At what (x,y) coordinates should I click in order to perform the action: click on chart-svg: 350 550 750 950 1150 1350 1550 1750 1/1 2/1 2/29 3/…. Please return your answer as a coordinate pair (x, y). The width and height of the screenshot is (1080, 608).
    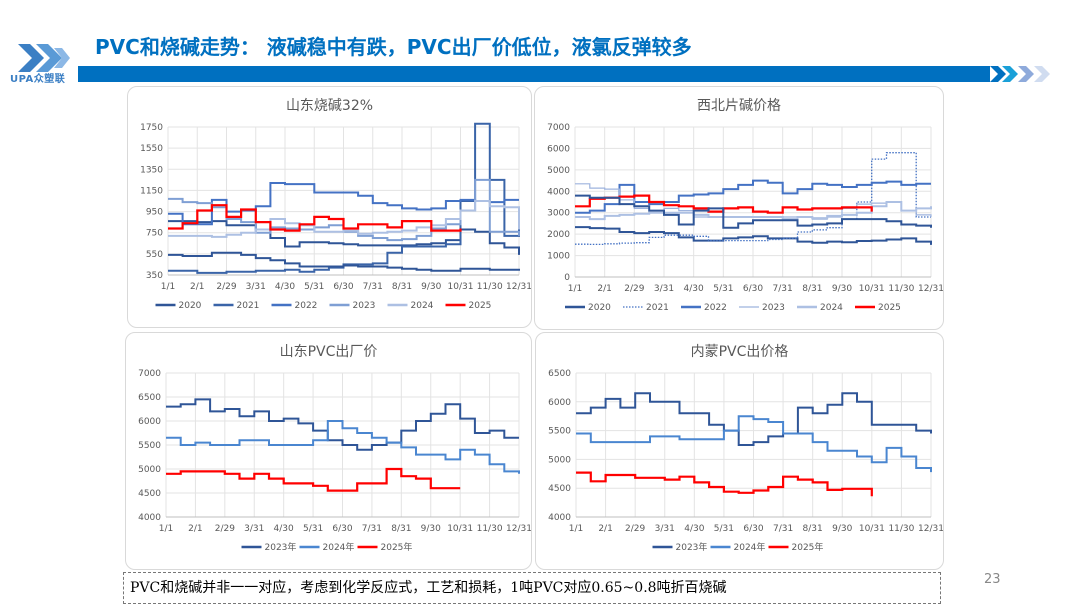
    Looking at the image, I should click on (335, 216).